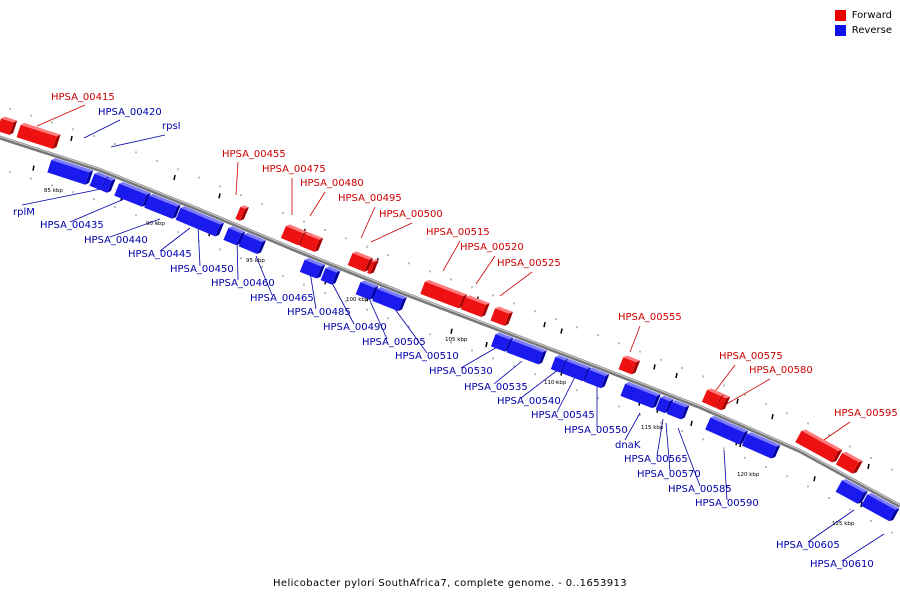 The height and width of the screenshot is (600, 900). Describe the element at coordinates (458, 232) in the screenshot. I see `forward-gene-label: HPSA_00515` at that location.